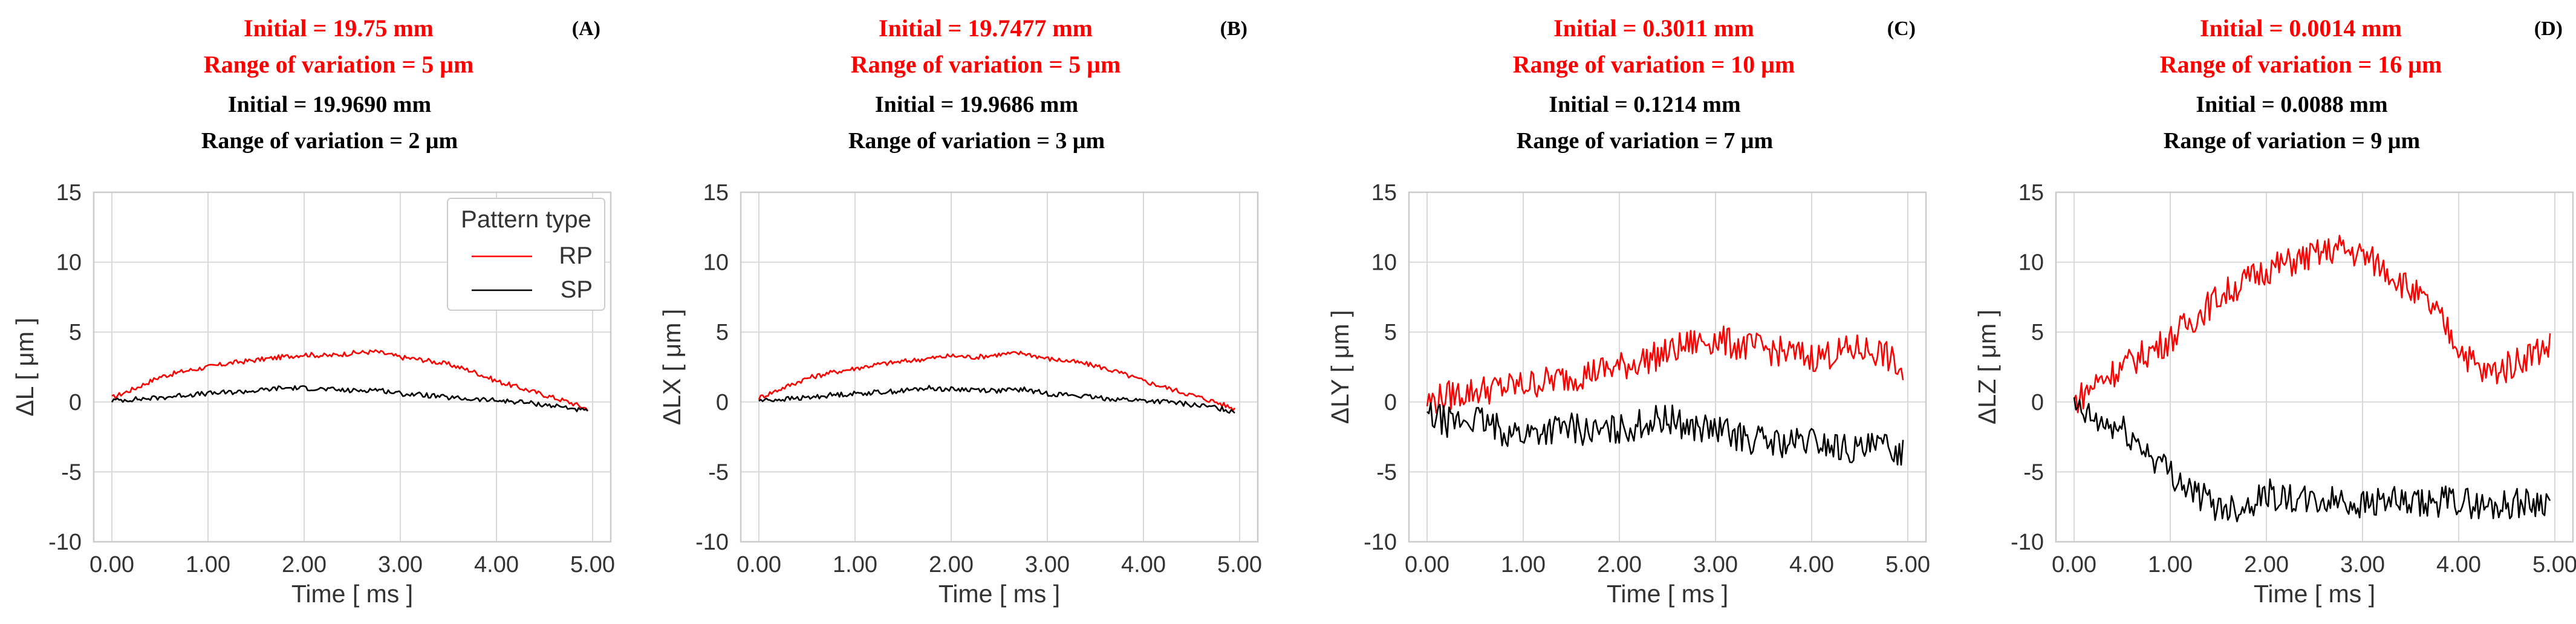 The width and height of the screenshot is (2576, 624). Describe the element at coordinates (1340, 367) in the screenshot. I see `y-axis-label: ΔLY [ μm ]` at that location.